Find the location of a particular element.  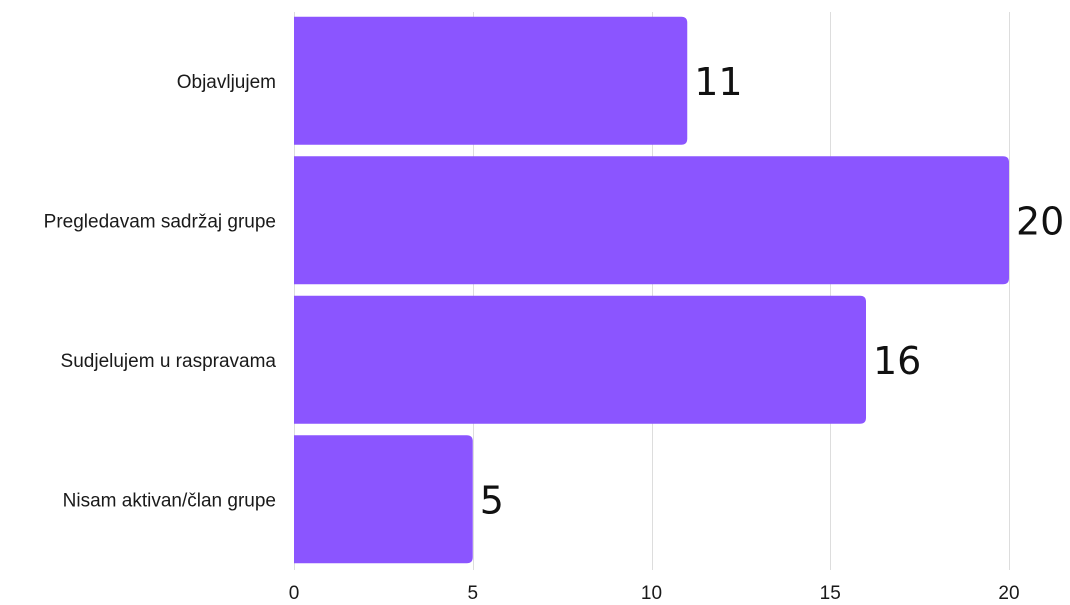

category-label: Sudjelujem u raspravama is located at coordinates (169, 361).